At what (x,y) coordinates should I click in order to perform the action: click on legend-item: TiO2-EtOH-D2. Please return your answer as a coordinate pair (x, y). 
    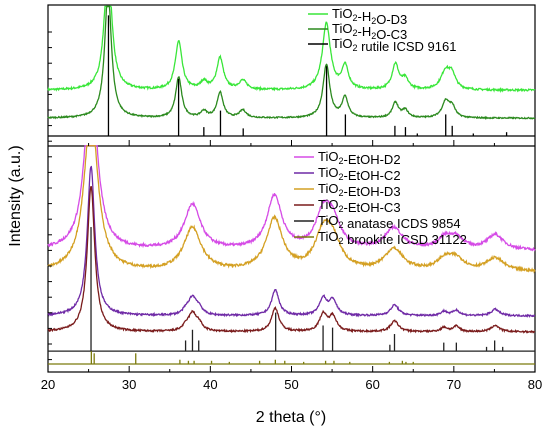
    Looking at the image, I should click on (347, 158).